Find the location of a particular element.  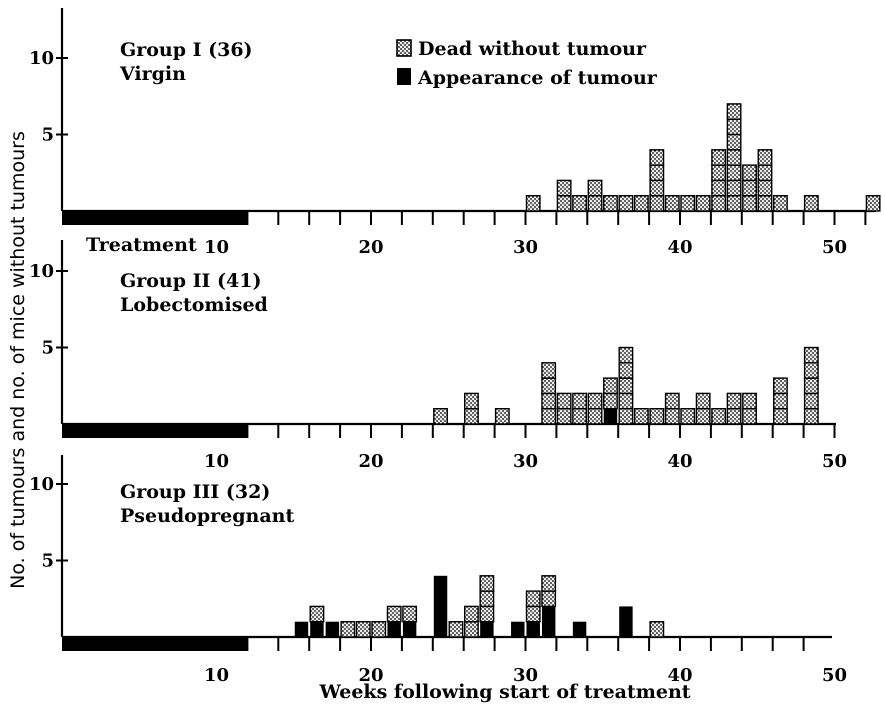

panel-3-title: Group III (32) is located at coordinates (195, 492).